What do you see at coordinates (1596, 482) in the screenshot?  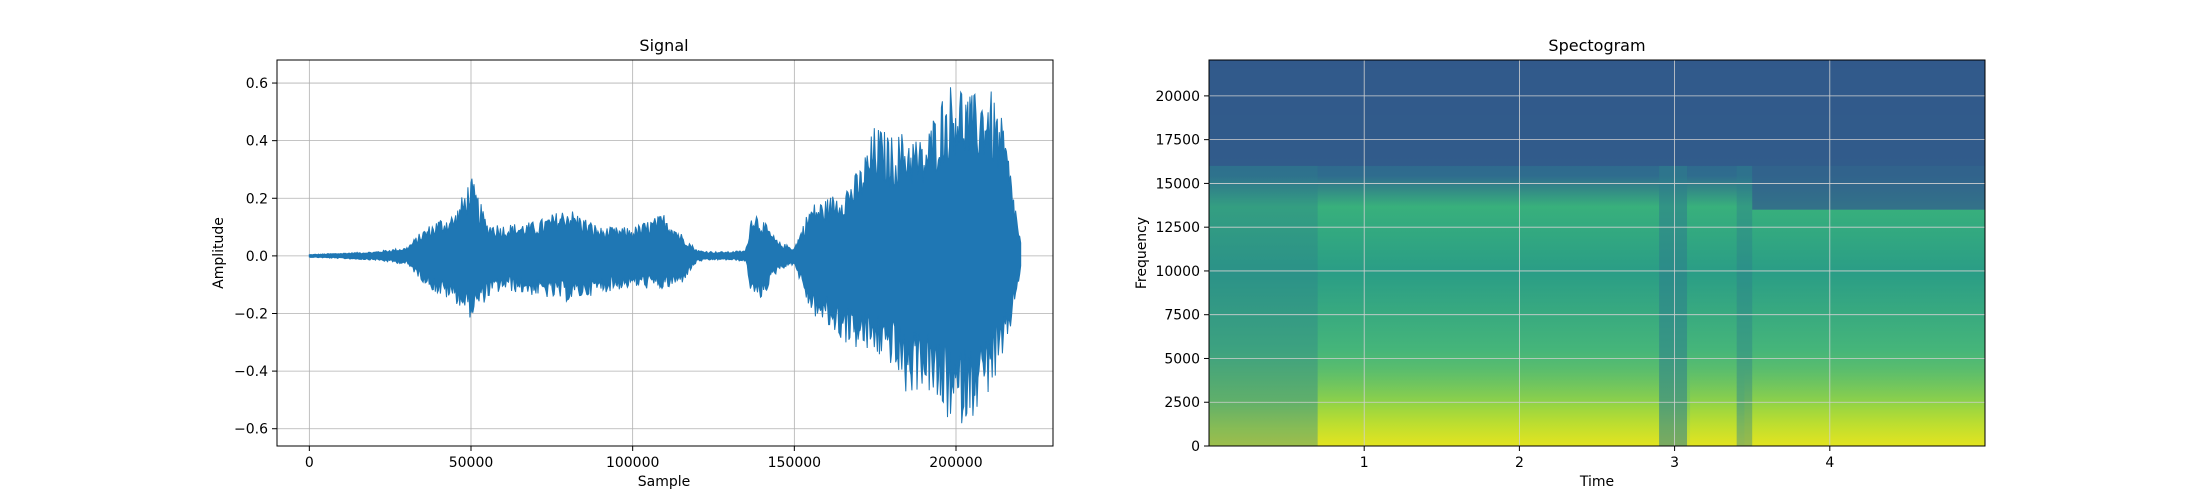 I see `spectrogram-x-axis-label: Time` at bounding box center [1596, 482].